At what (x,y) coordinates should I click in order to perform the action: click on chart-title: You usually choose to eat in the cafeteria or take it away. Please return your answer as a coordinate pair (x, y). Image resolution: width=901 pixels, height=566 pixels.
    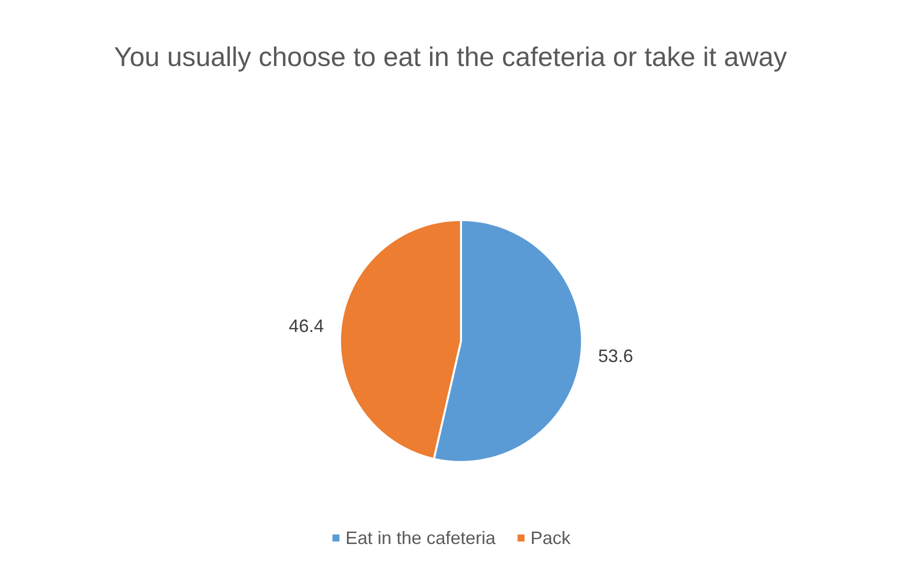
    Looking at the image, I should click on (451, 57).